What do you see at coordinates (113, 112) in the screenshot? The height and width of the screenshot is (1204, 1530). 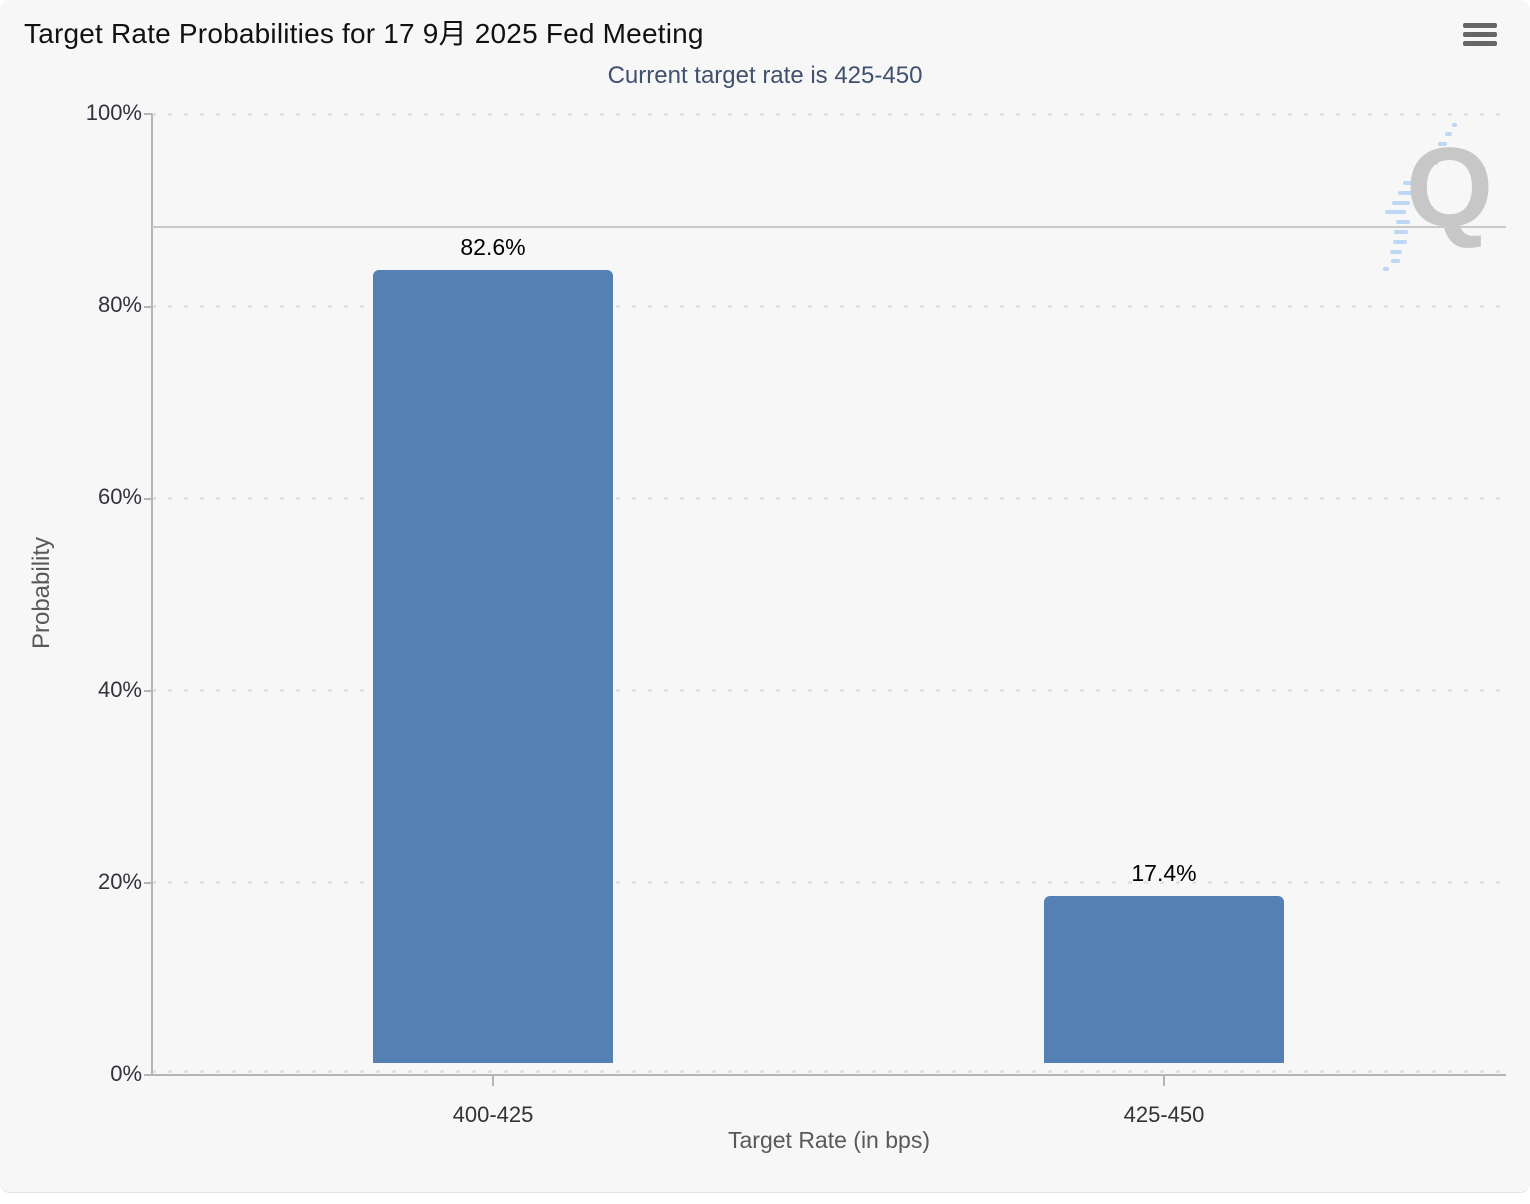 I see `y-axis-label: 100%` at bounding box center [113, 112].